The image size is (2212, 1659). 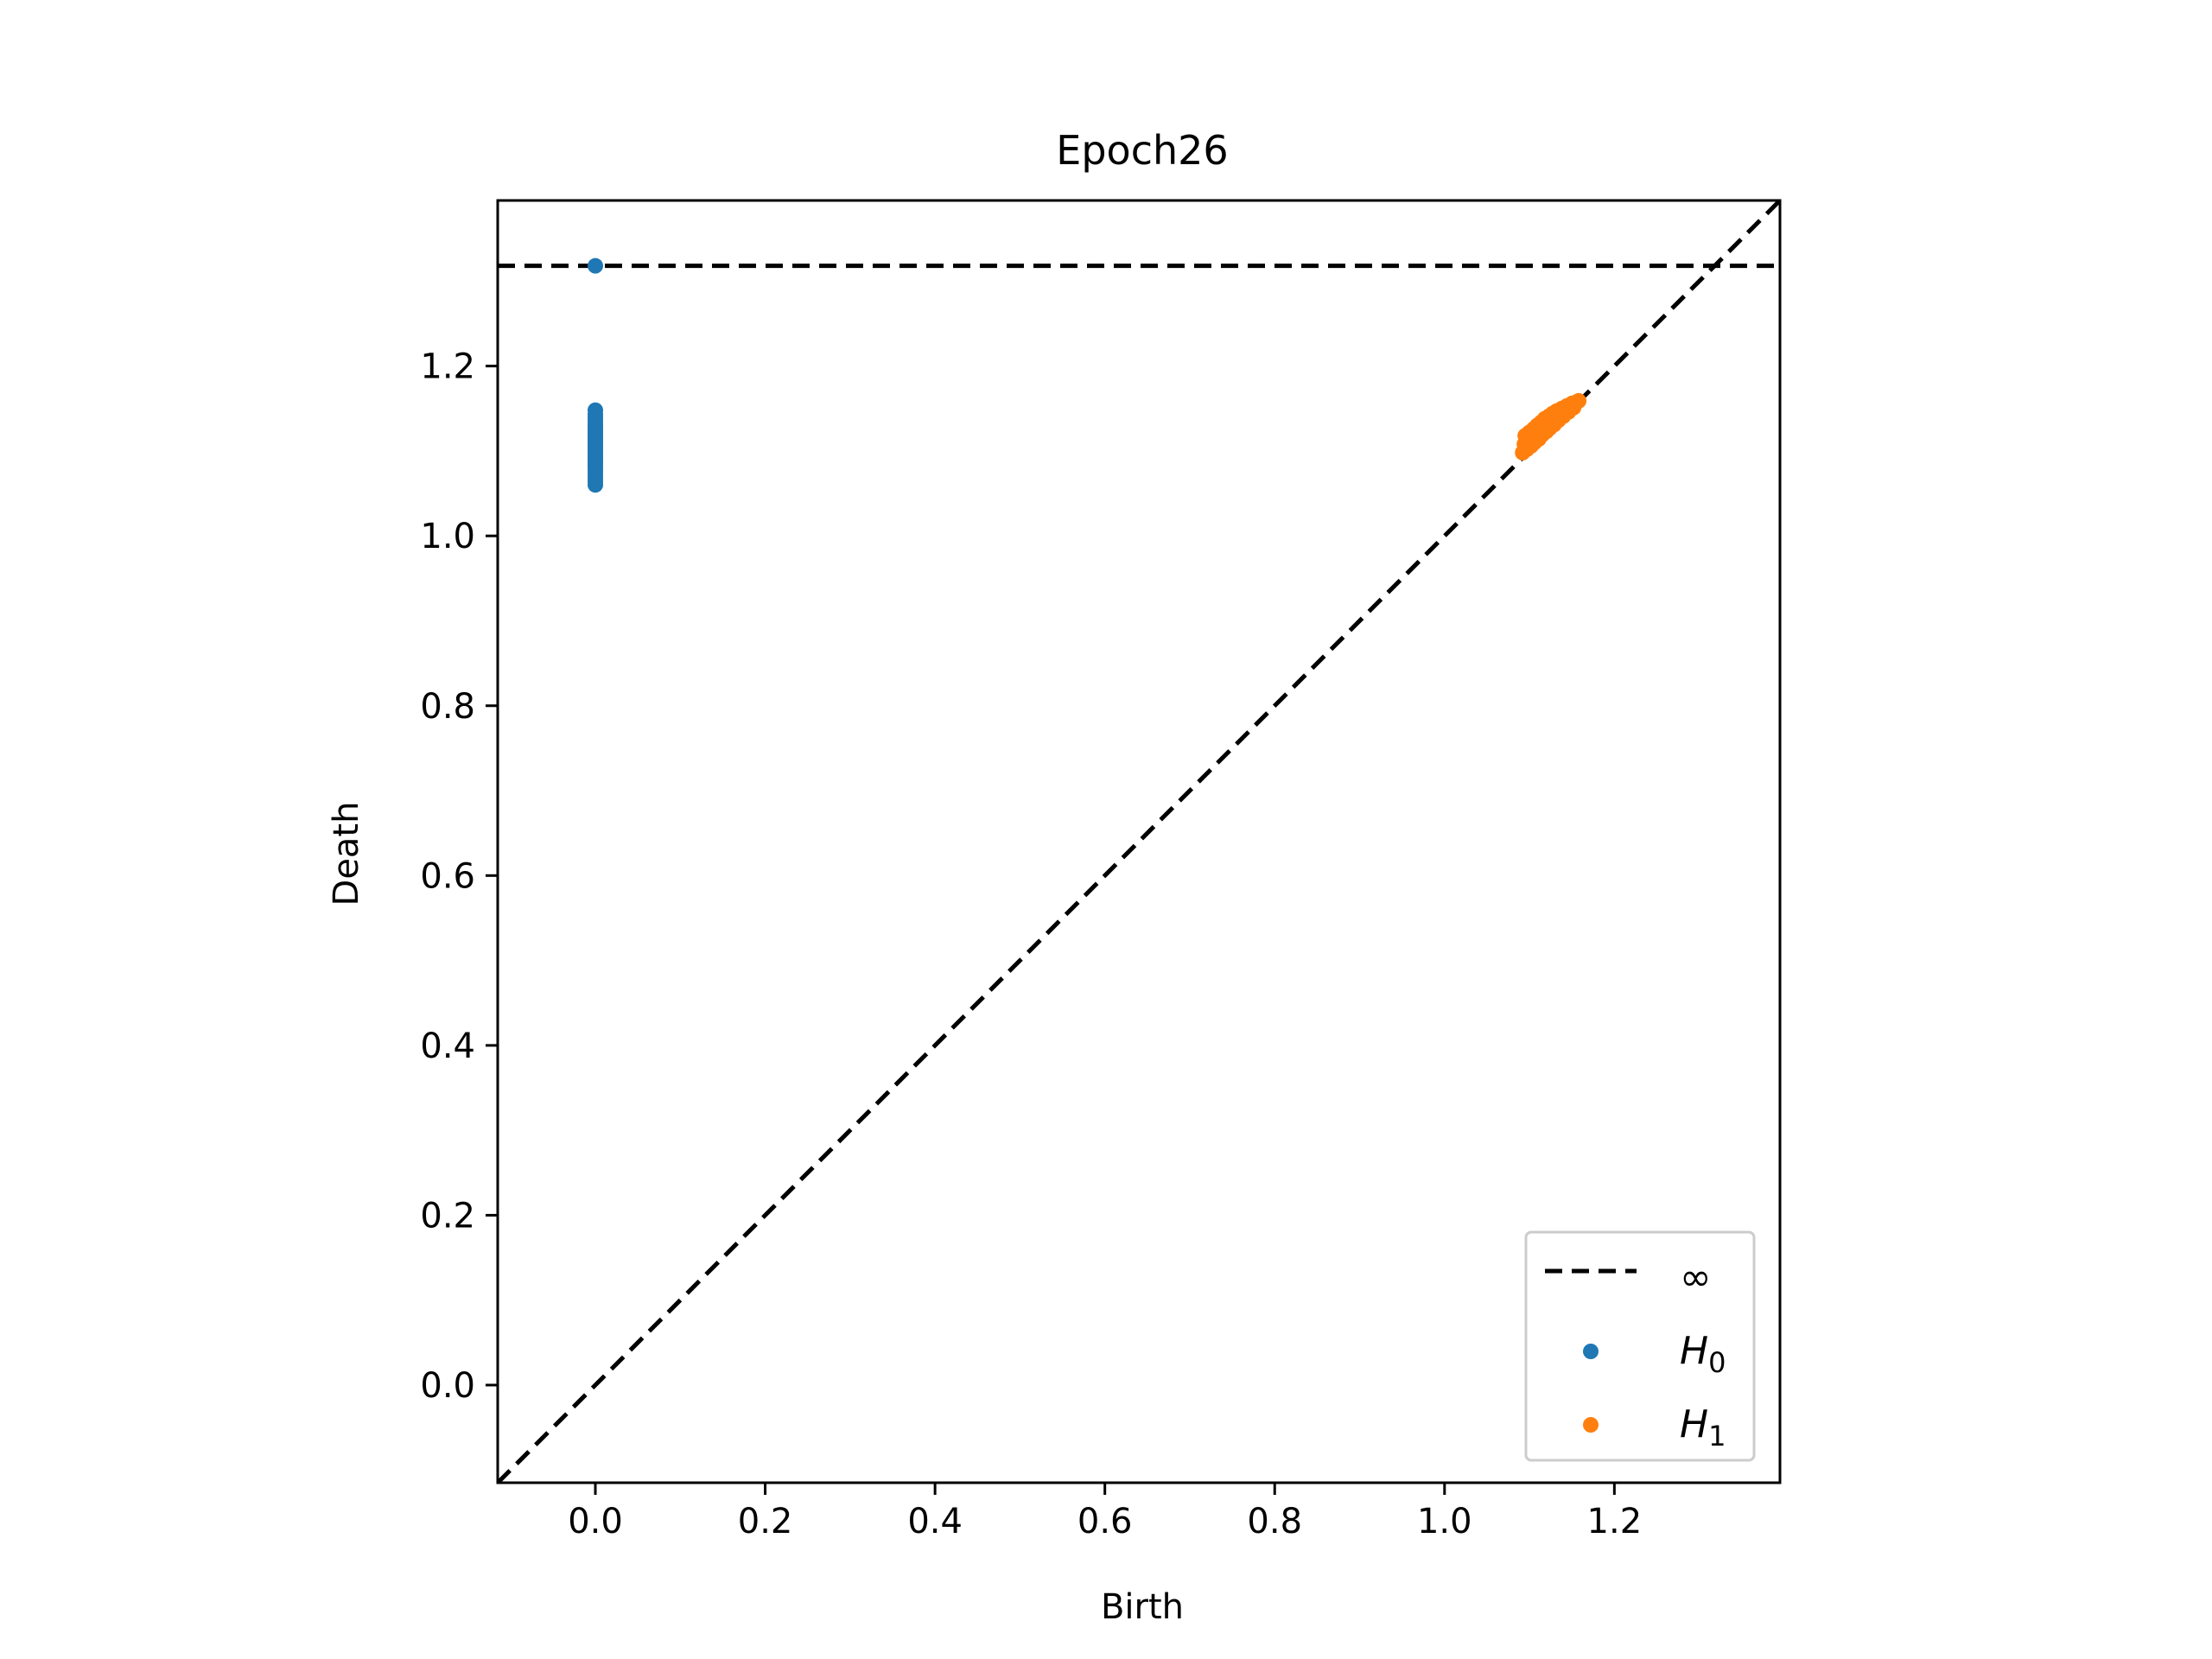 What do you see at coordinates (1274, 1521) in the screenshot?
I see `x-tick-label: 0.8` at bounding box center [1274, 1521].